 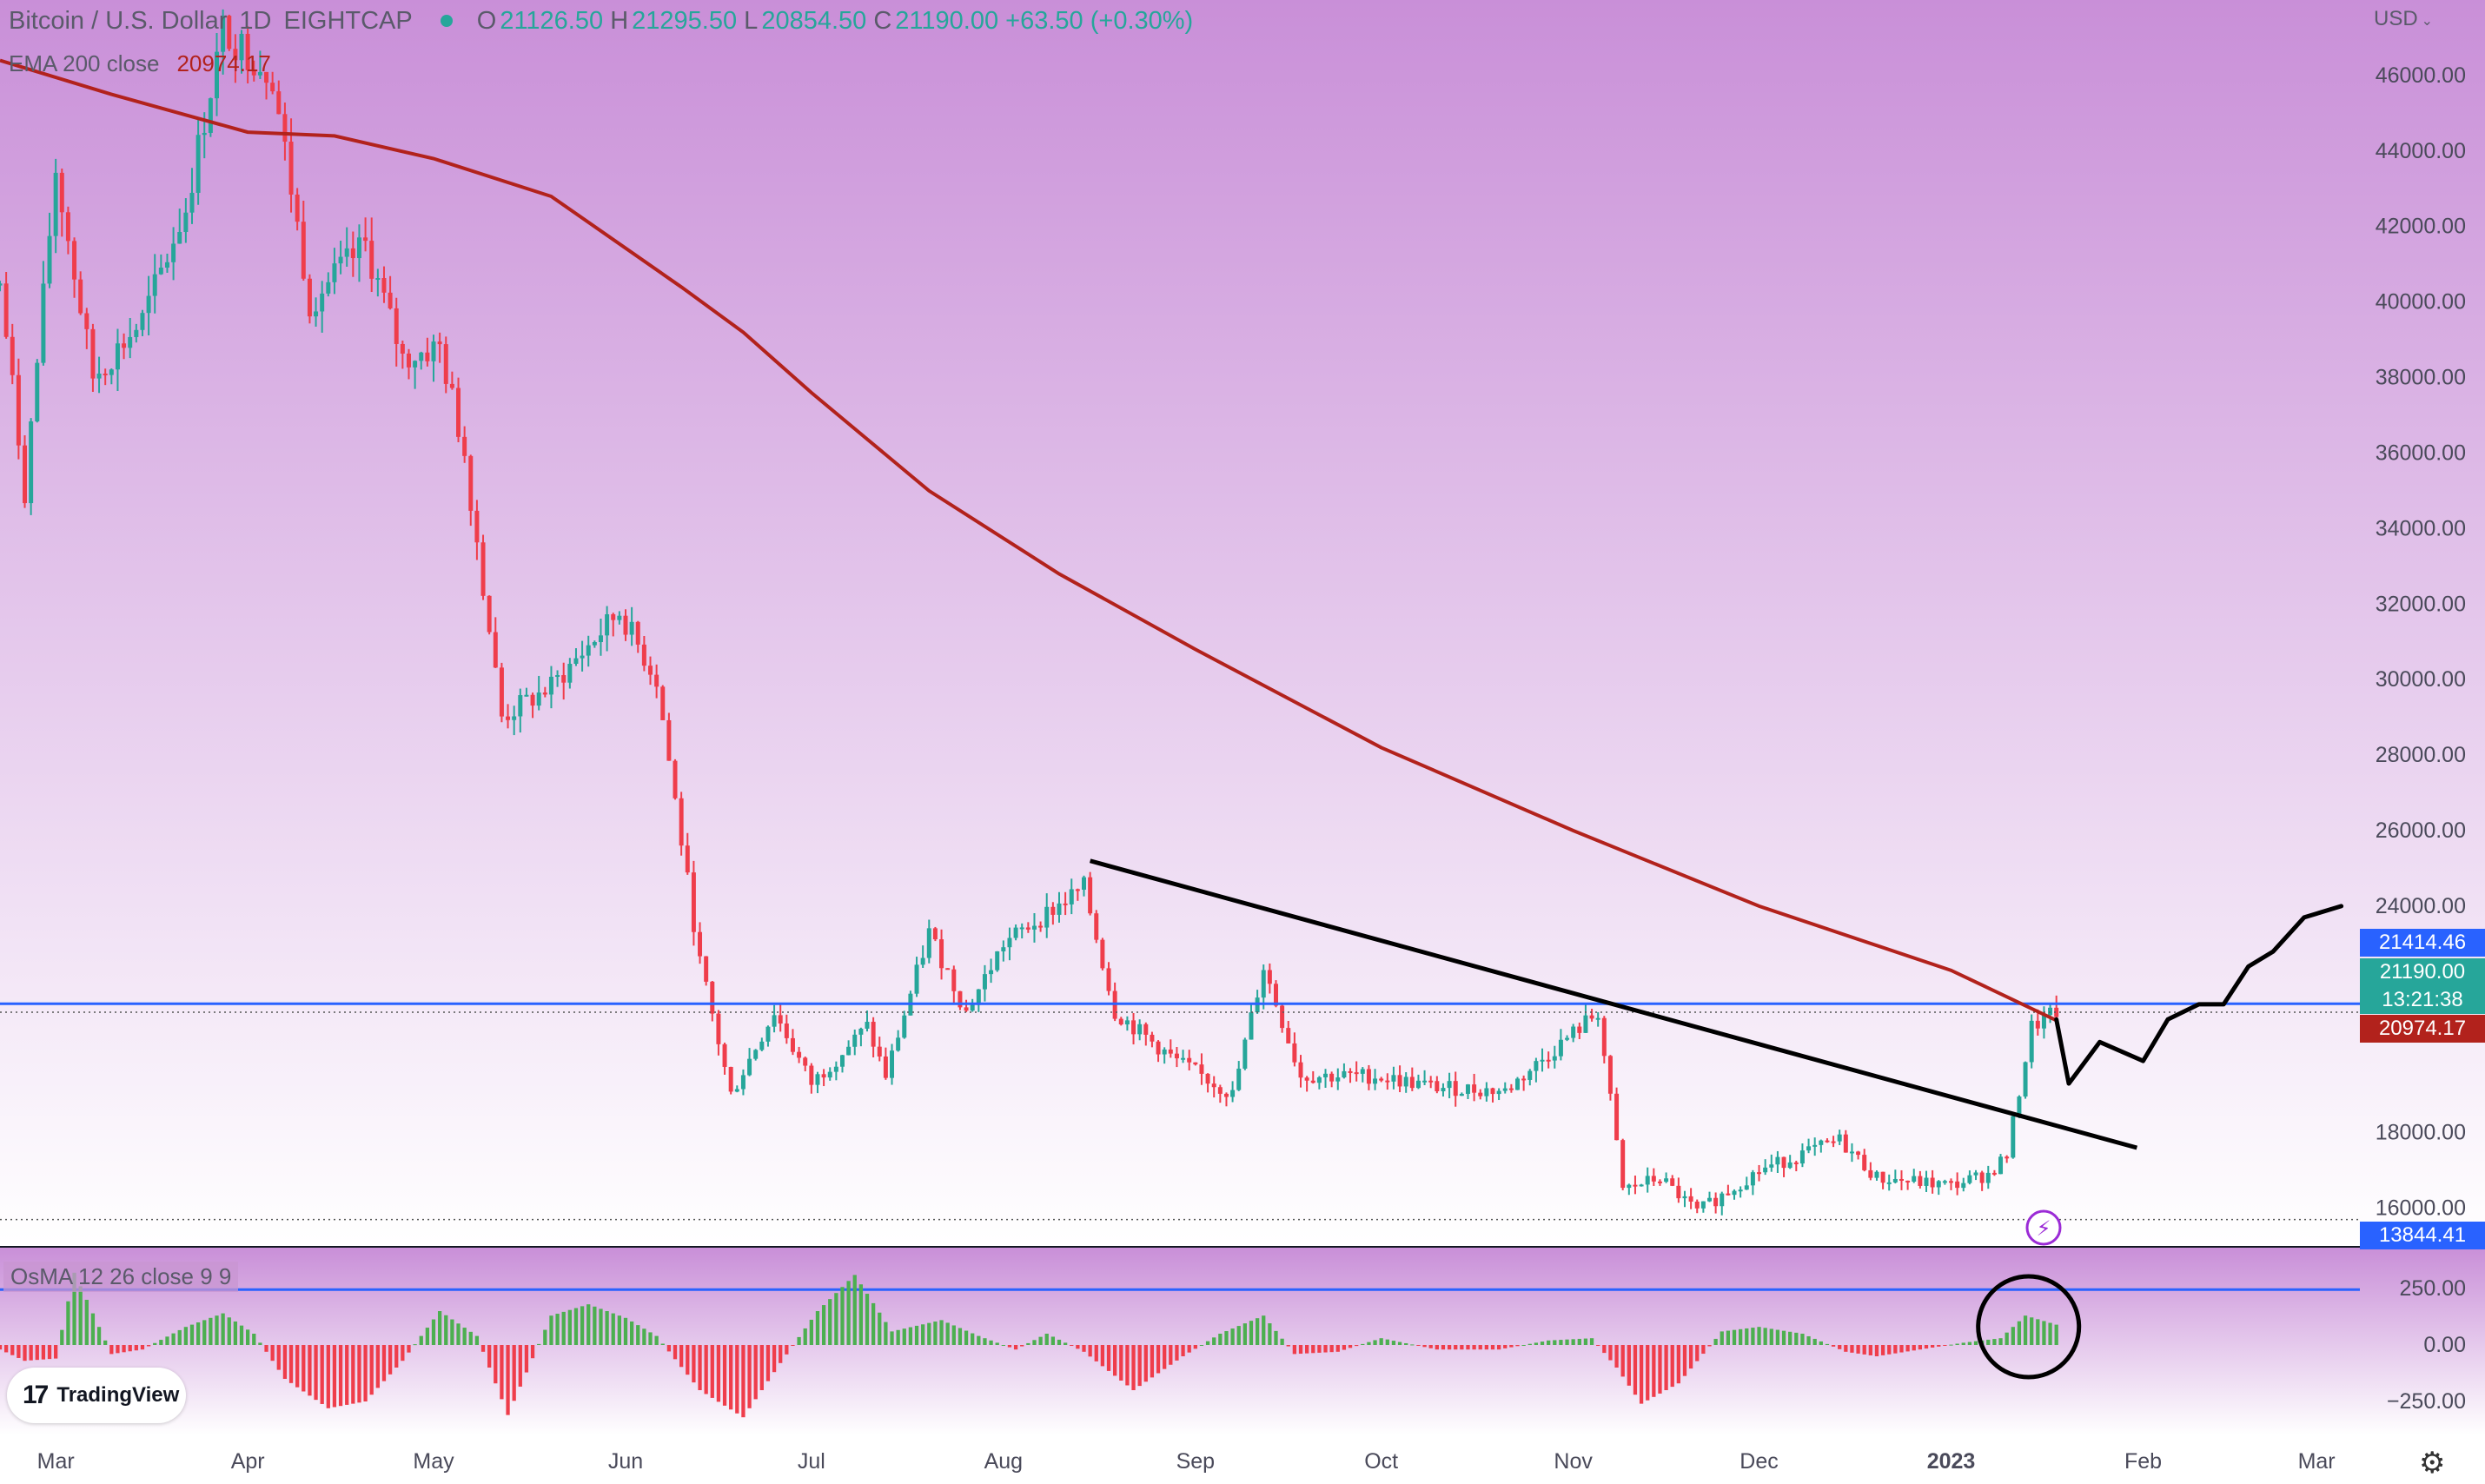 I want to click on trendline, so click(x=1613, y=1004).